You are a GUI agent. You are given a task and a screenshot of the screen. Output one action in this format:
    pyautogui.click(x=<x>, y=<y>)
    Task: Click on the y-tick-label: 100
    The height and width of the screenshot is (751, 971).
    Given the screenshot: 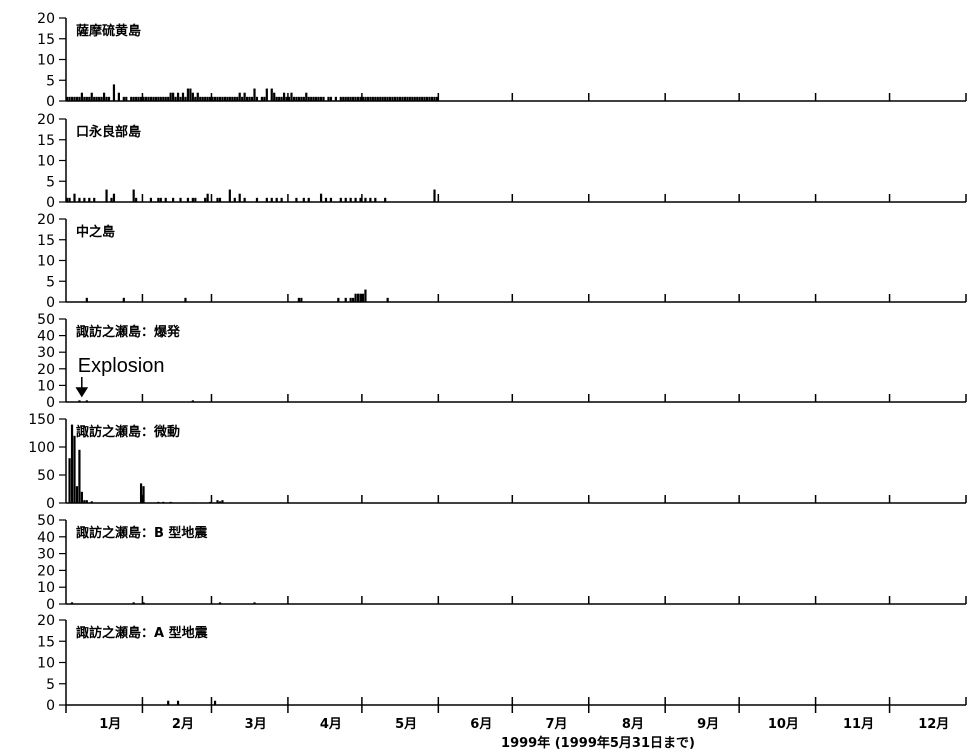 What is the action you would take?
    pyautogui.click(x=41, y=448)
    